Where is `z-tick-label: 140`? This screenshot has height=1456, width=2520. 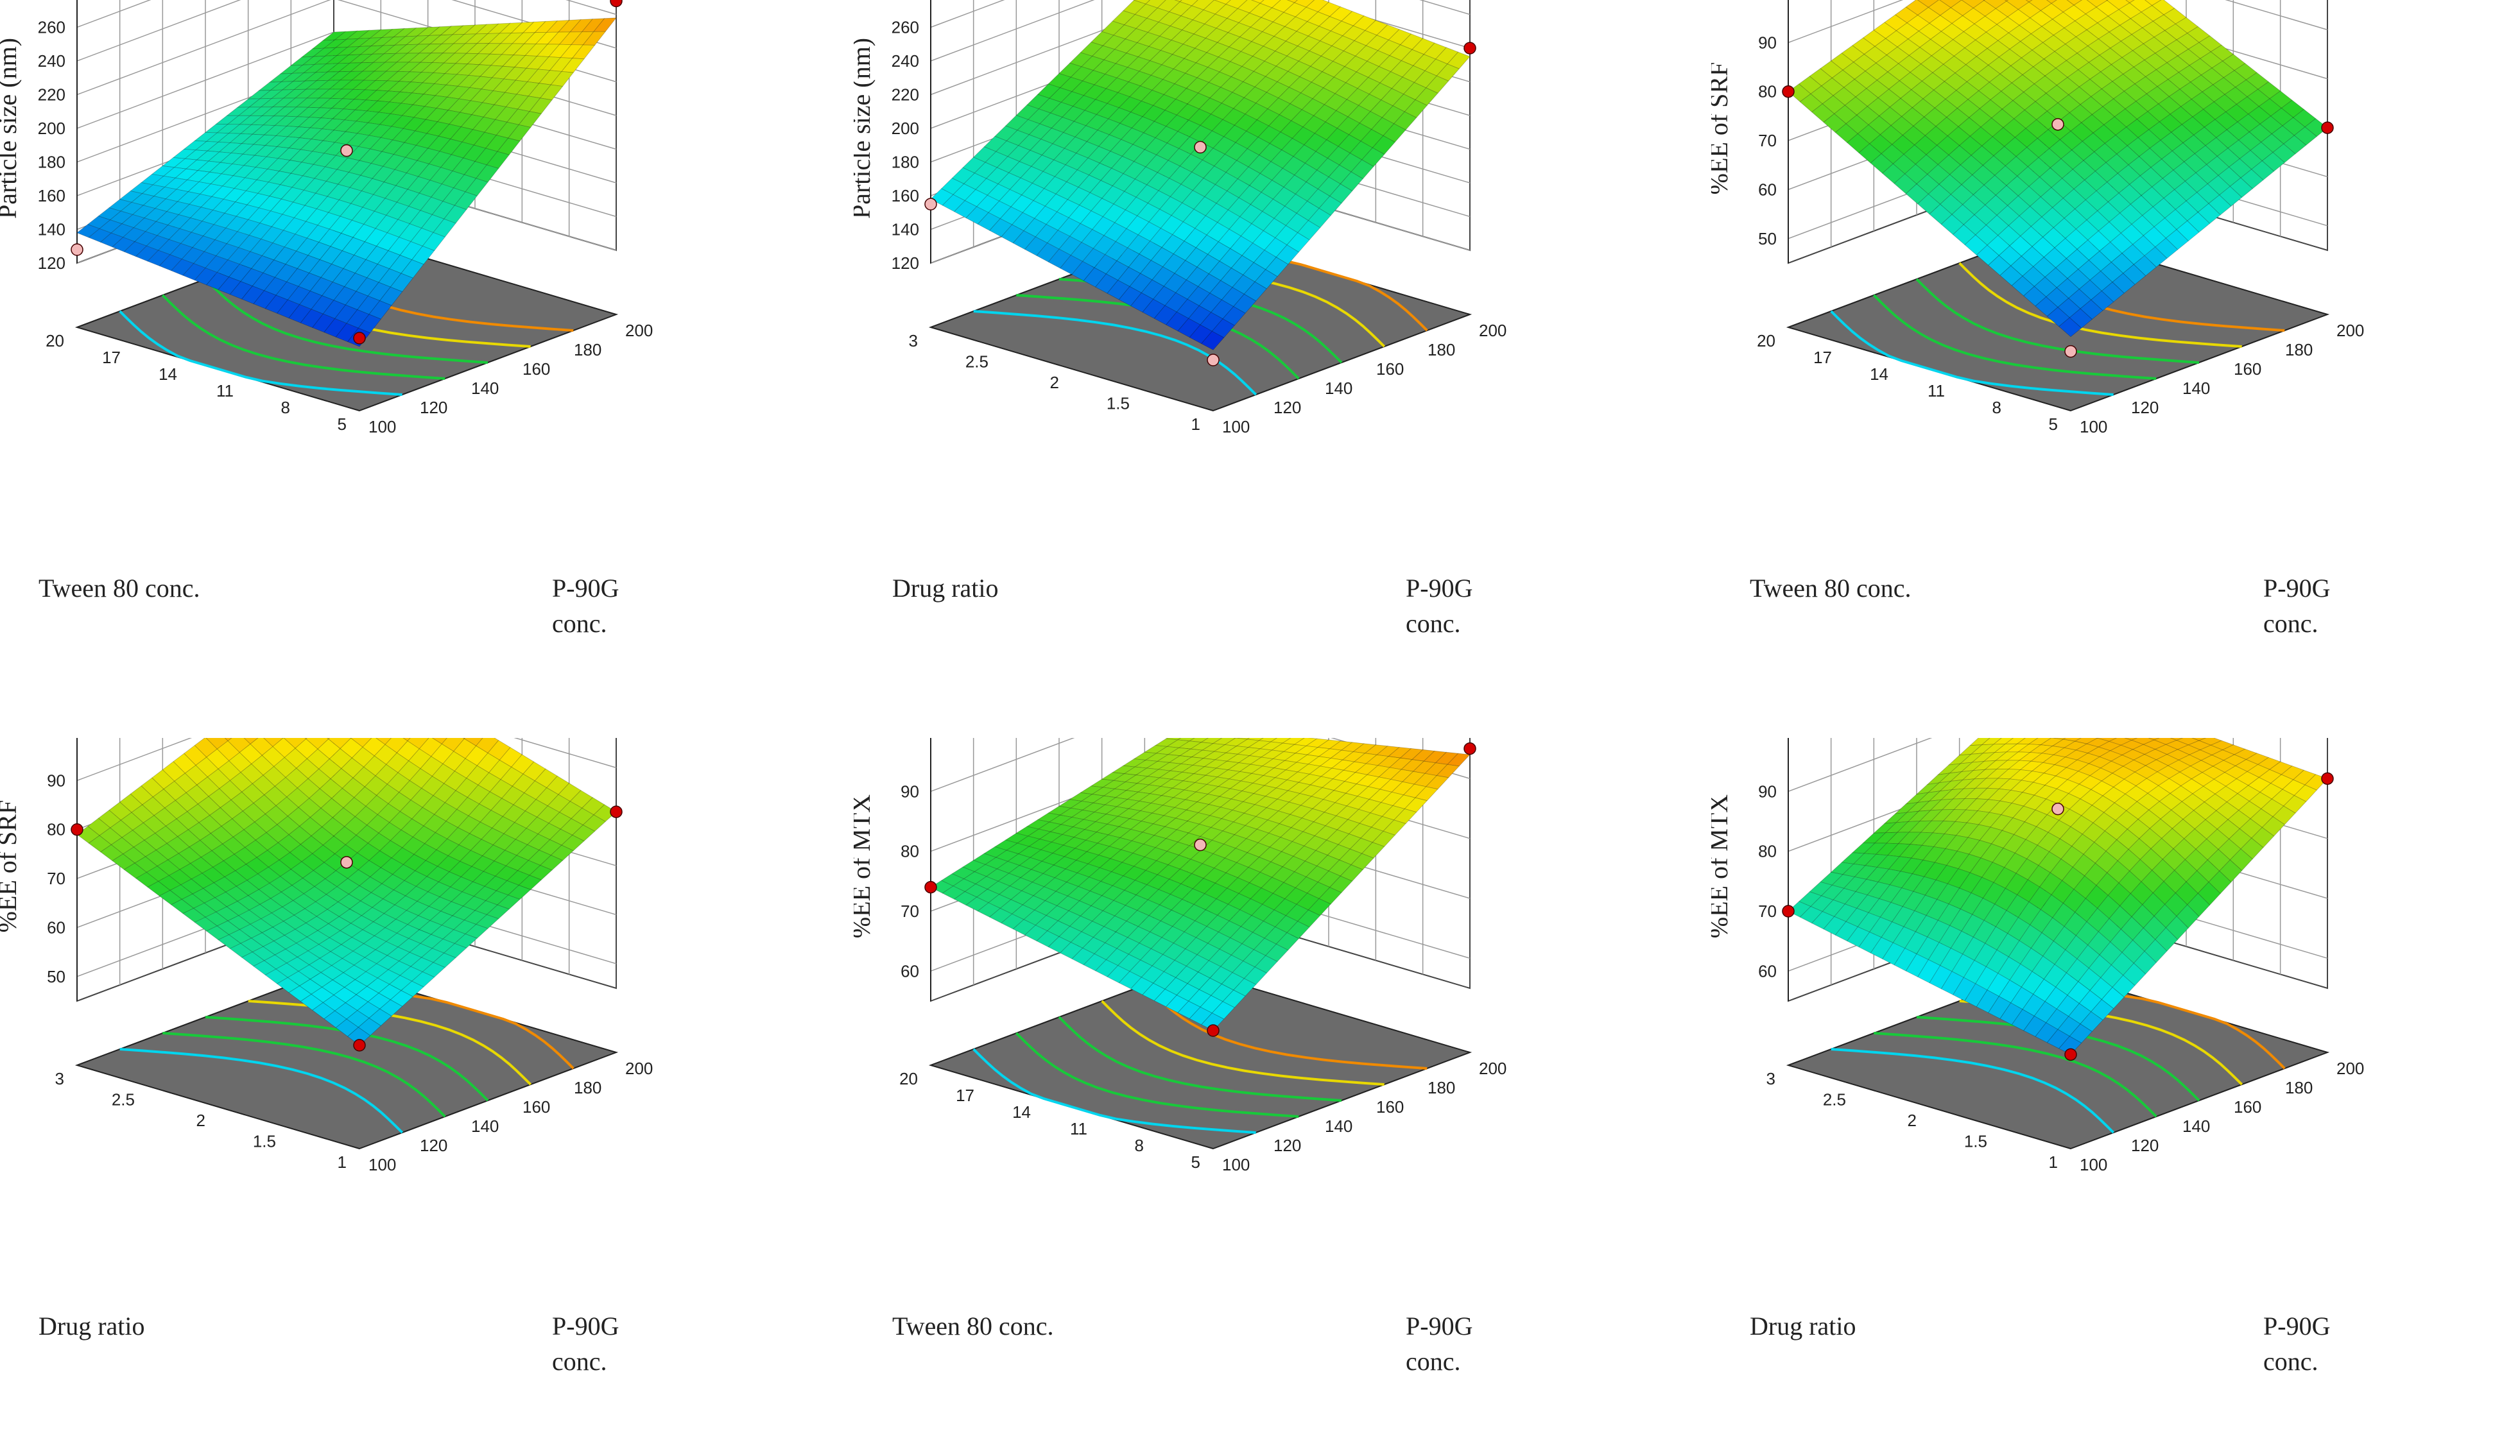
z-tick-label: 140 is located at coordinates (51, 229).